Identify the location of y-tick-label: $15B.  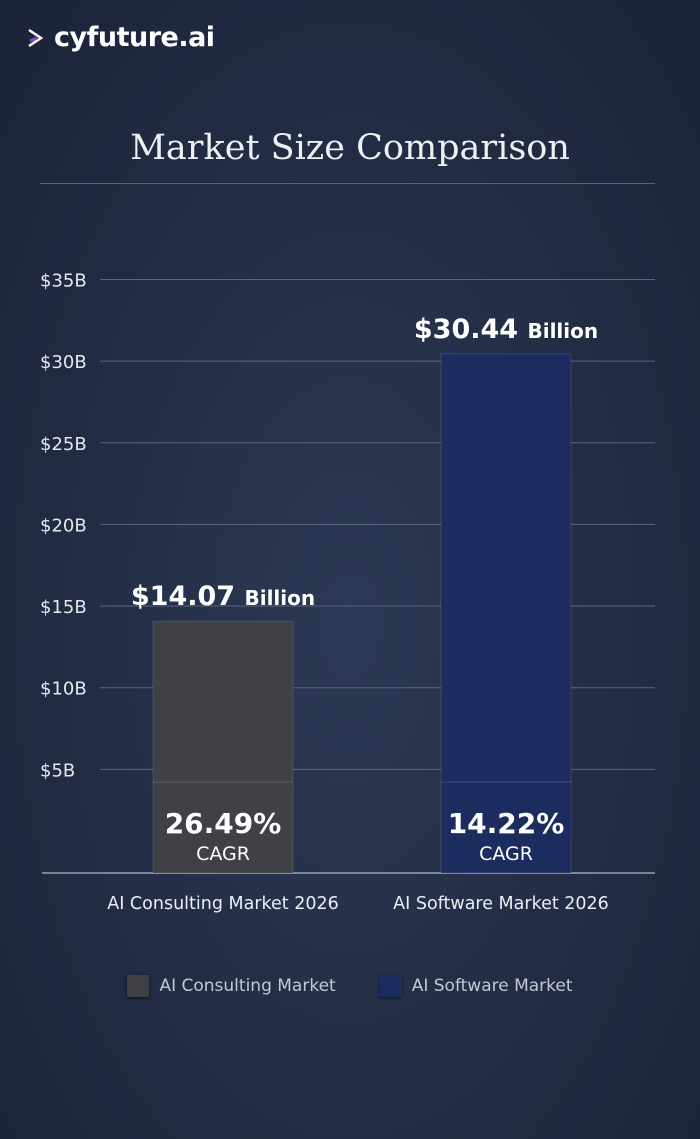
(63, 607).